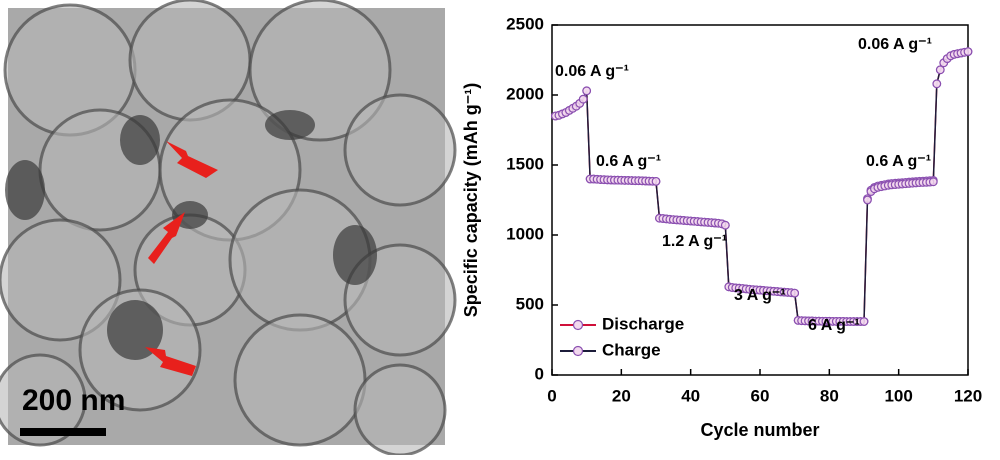  What do you see at coordinates (694, 241) in the screenshot?
I see `rate-annotation: 1.2 A g⁻¹` at bounding box center [694, 241].